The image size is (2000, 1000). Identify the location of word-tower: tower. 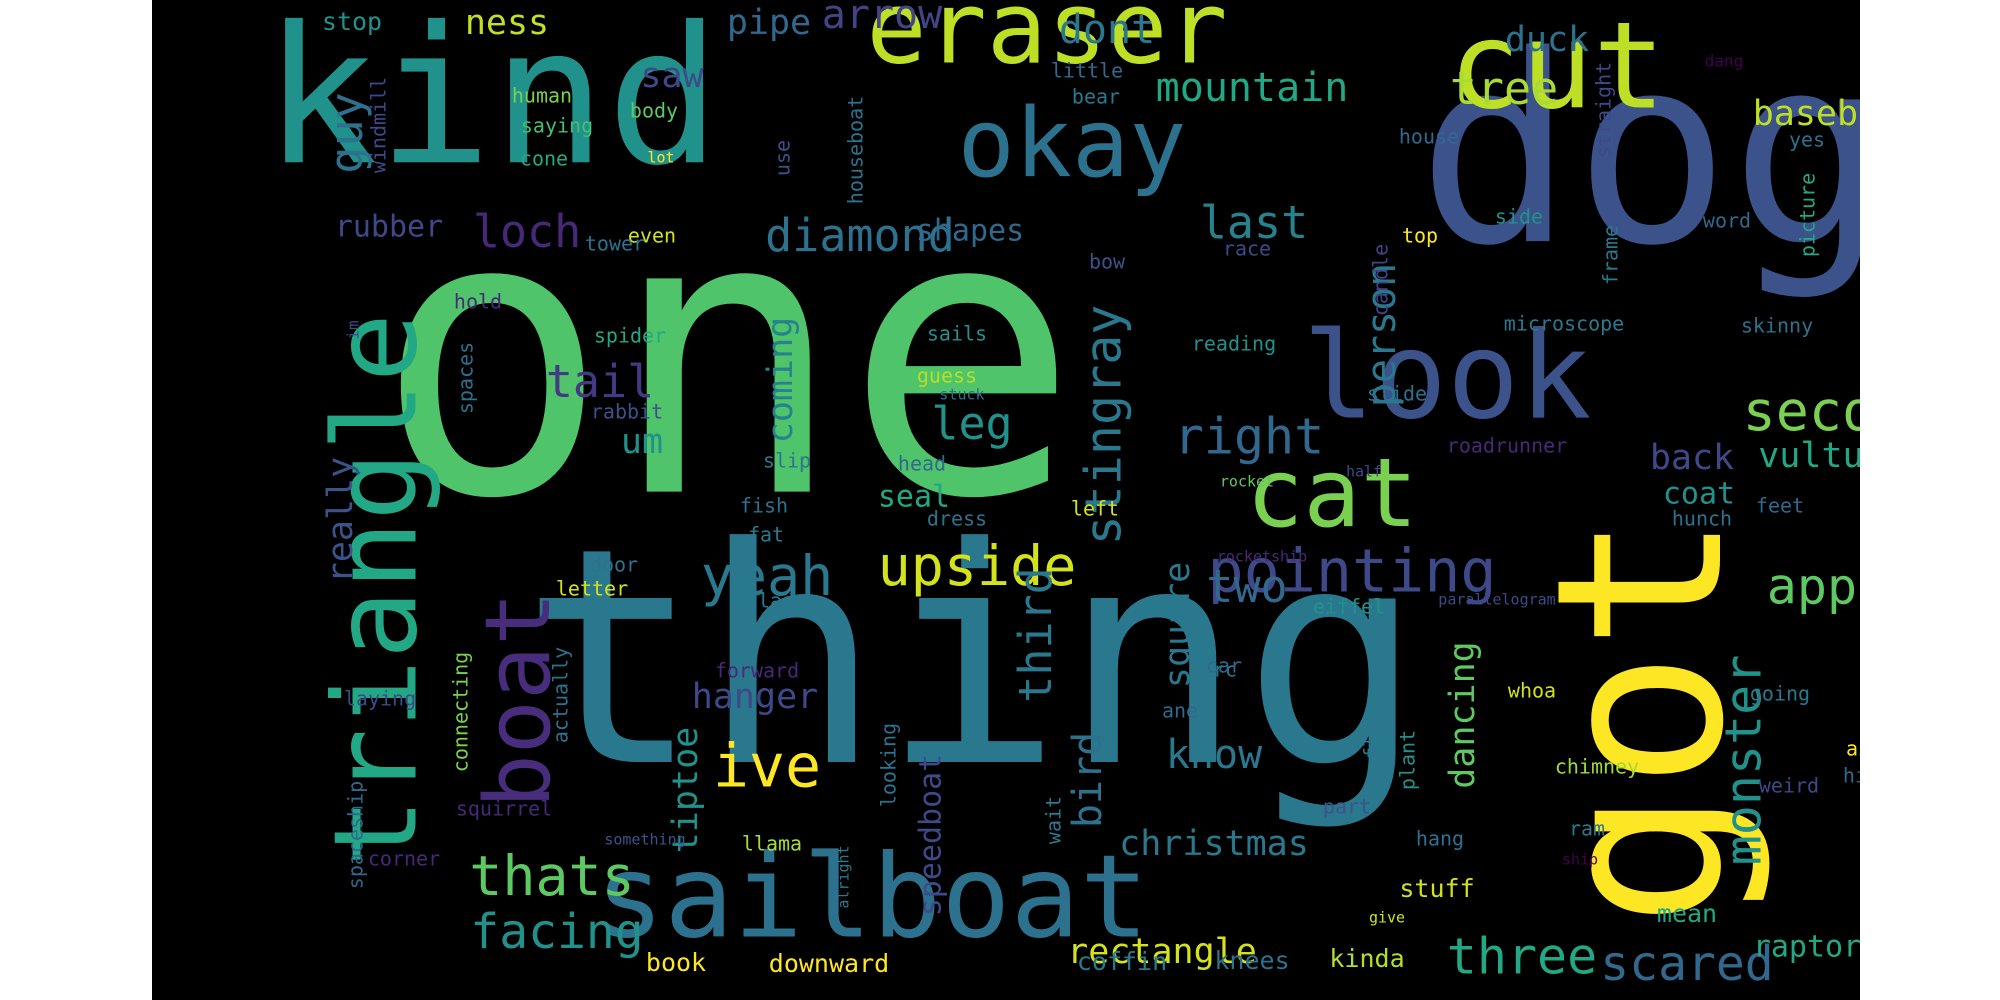
(615, 244).